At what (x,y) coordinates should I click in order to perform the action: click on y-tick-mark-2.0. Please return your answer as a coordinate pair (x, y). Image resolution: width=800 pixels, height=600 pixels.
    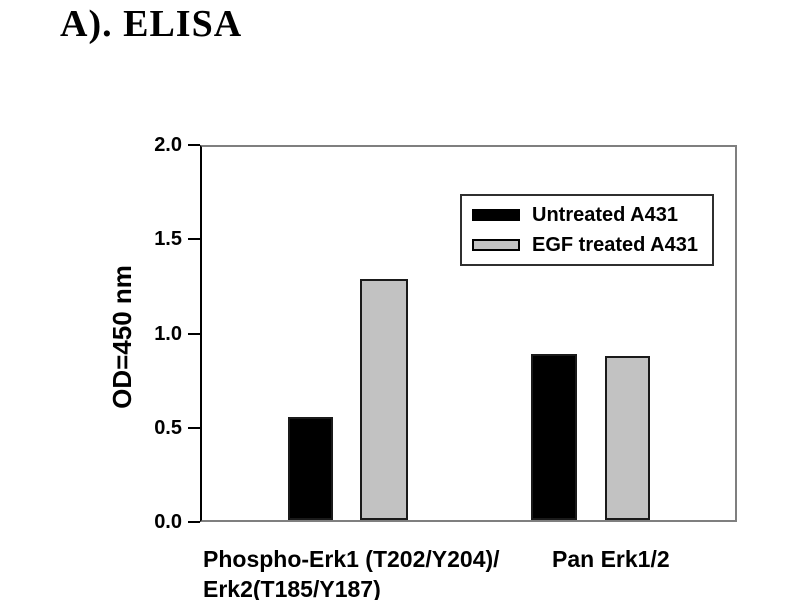
    Looking at the image, I should click on (194, 145).